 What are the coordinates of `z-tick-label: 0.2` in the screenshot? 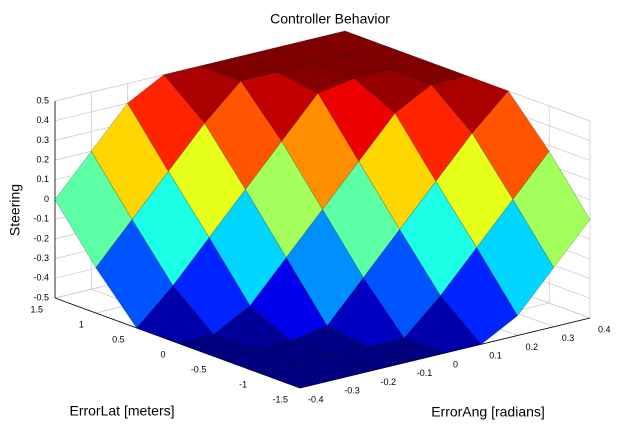 It's located at (42, 159).